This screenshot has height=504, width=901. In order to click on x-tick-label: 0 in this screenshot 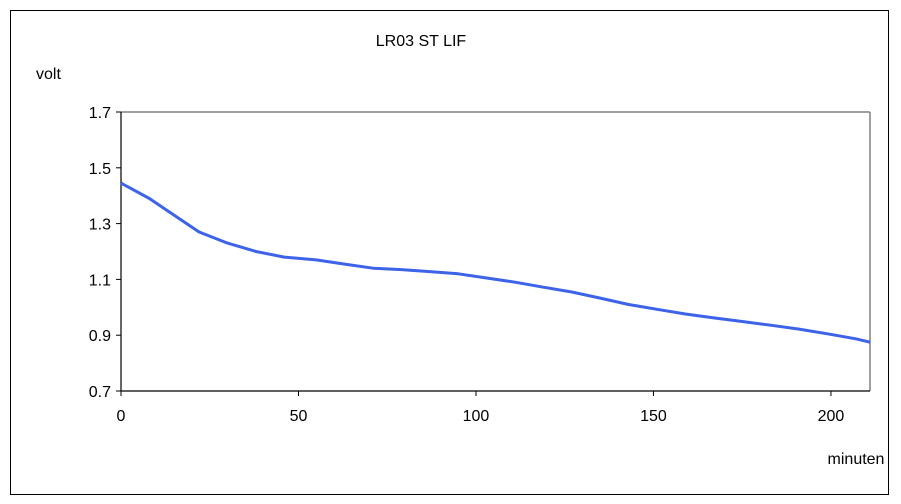, I will do `click(121, 416)`.